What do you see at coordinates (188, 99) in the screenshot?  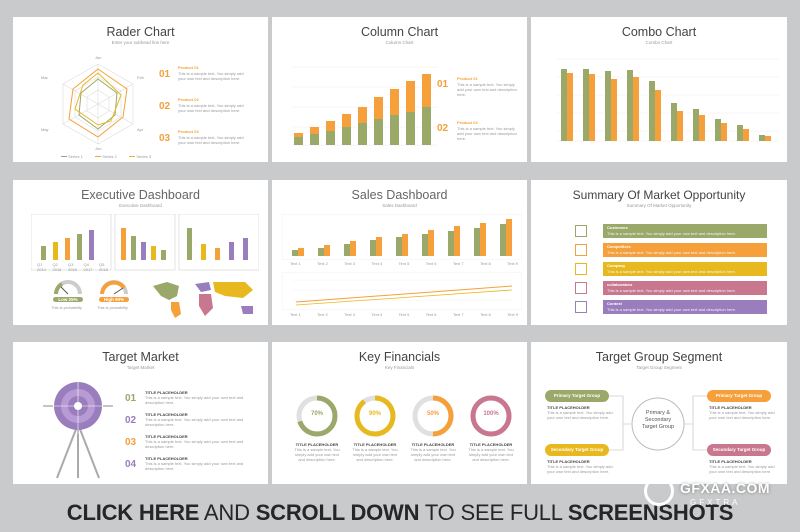 I see `item-title: Product 02` at bounding box center [188, 99].